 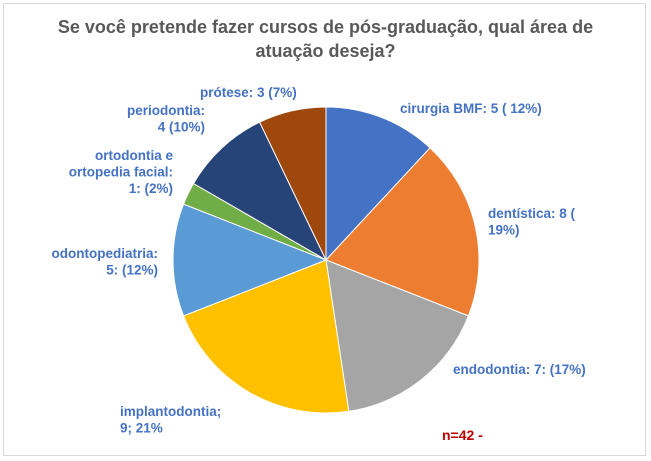 What do you see at coordinates (105, 262) in the screenshot?
I see `data-label-odontopediatria: odontopediatria: 5: (12%)` at bounding box center [105, 262].